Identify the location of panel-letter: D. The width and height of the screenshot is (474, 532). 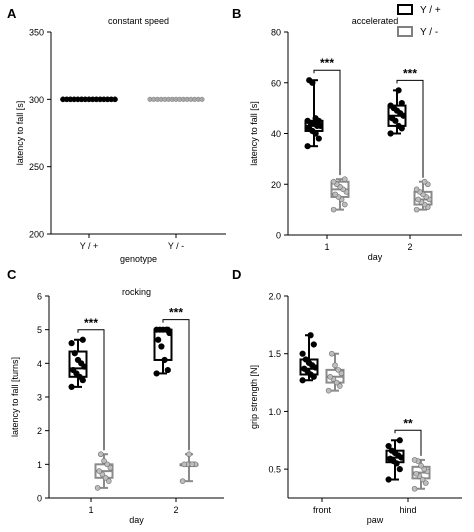
(236, 274).